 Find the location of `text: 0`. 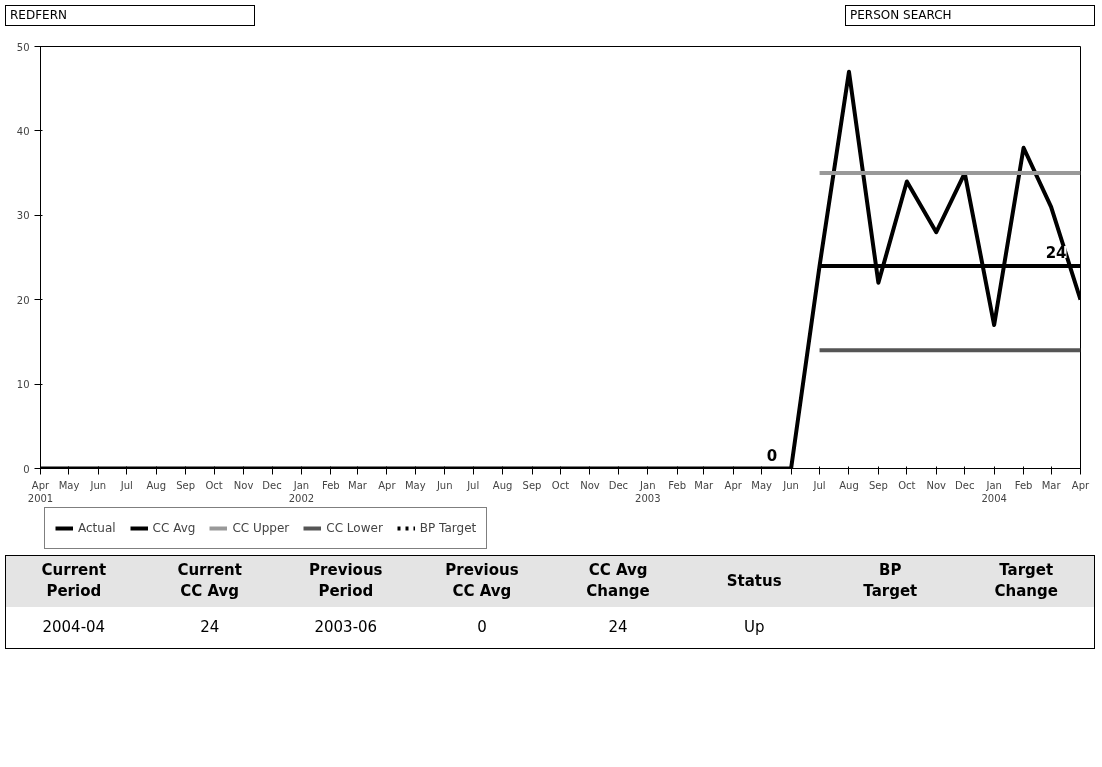

text: 0 is located at coordinates (482, 627).